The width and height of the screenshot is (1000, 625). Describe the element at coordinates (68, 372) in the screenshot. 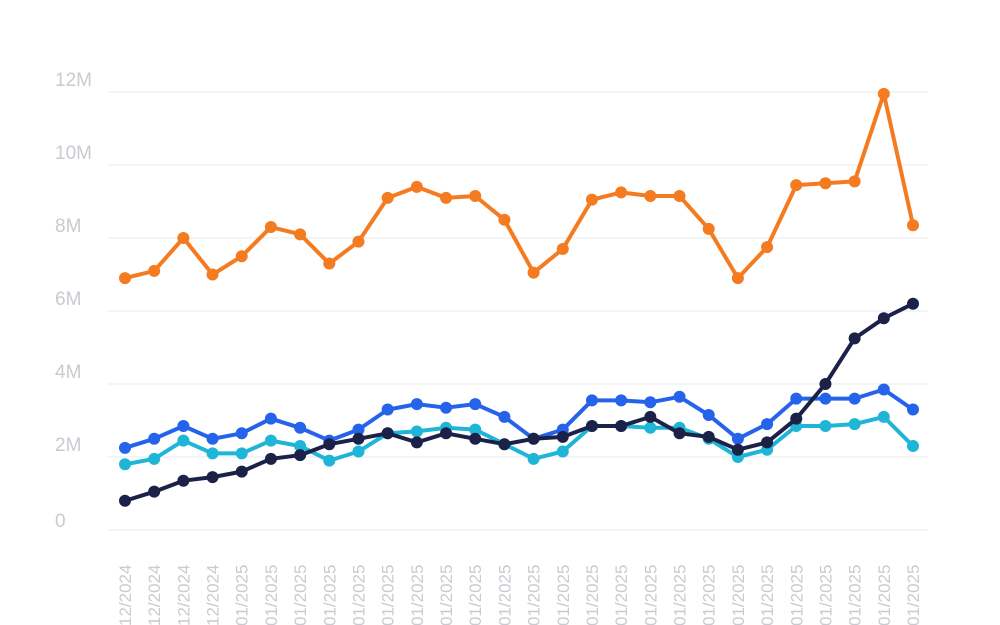

I see `y-tick-label: 4M` at that location.